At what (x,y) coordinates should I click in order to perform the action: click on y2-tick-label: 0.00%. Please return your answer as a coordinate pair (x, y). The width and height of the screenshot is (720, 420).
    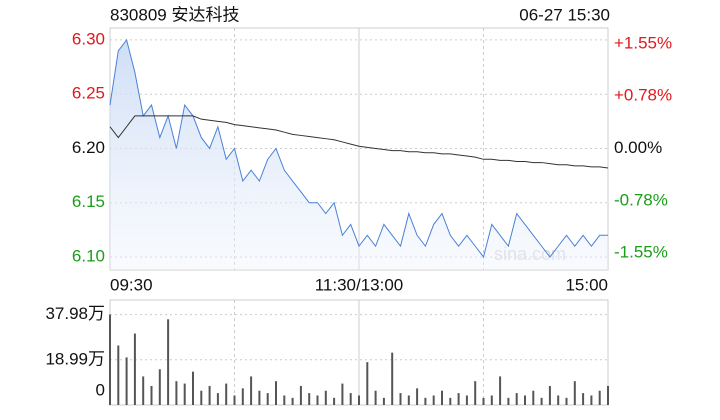
    Looking at the image, I should click on (638, 147).